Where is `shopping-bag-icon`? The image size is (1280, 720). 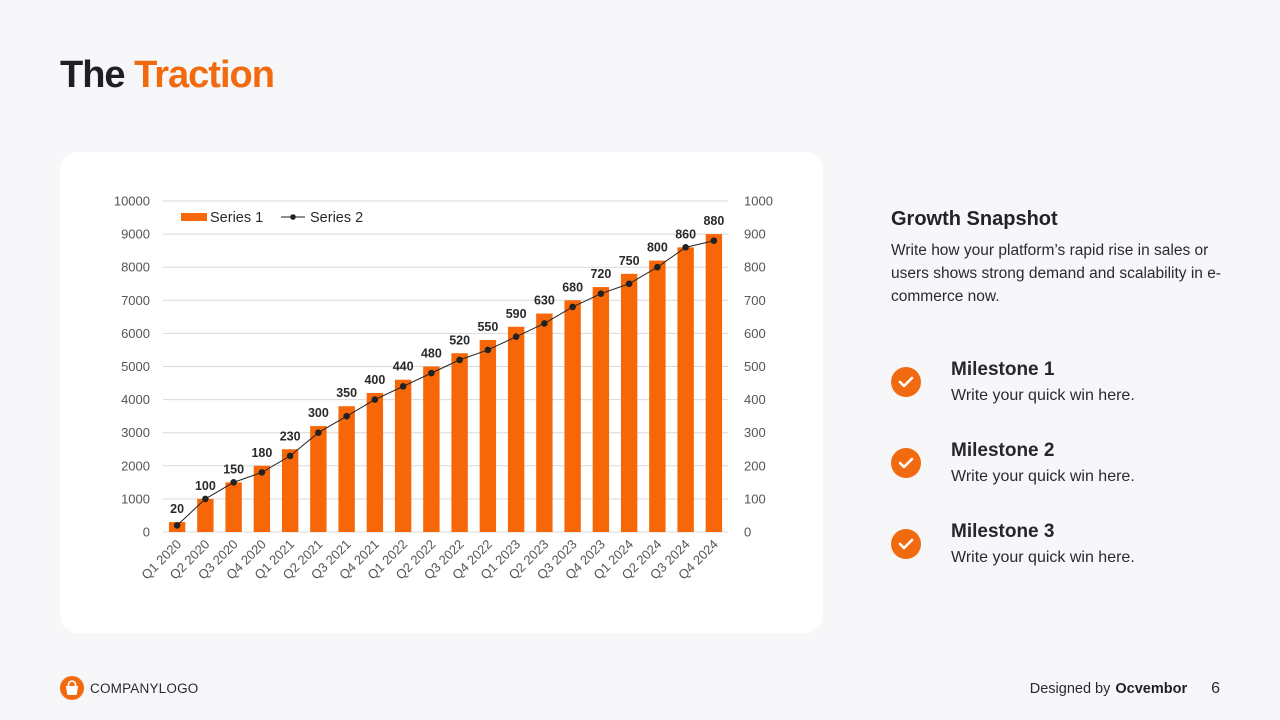
shopping-bag-icon is located at coordinates (72, 688).